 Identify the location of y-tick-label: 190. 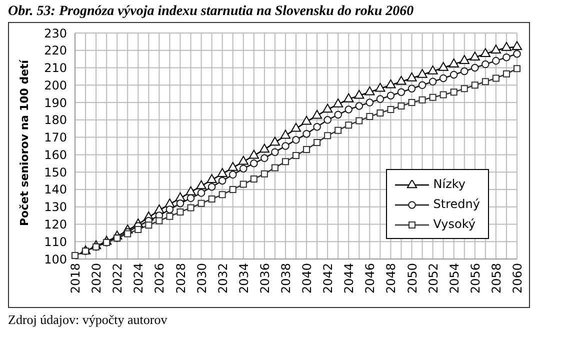
(55, 103).